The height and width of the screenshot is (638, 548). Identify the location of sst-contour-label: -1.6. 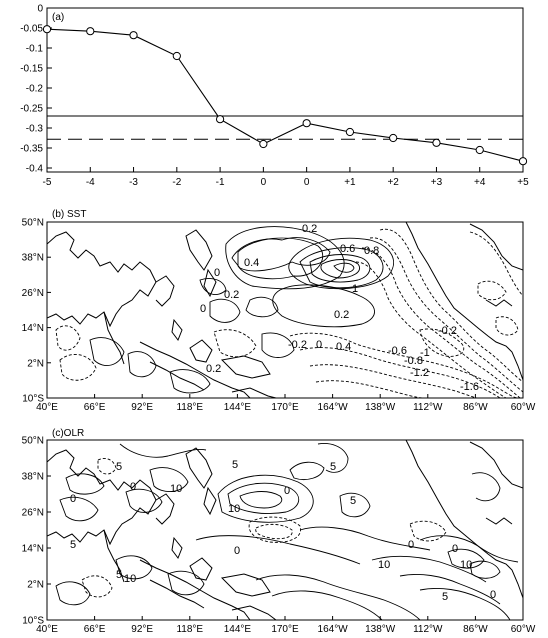
(469, 387).